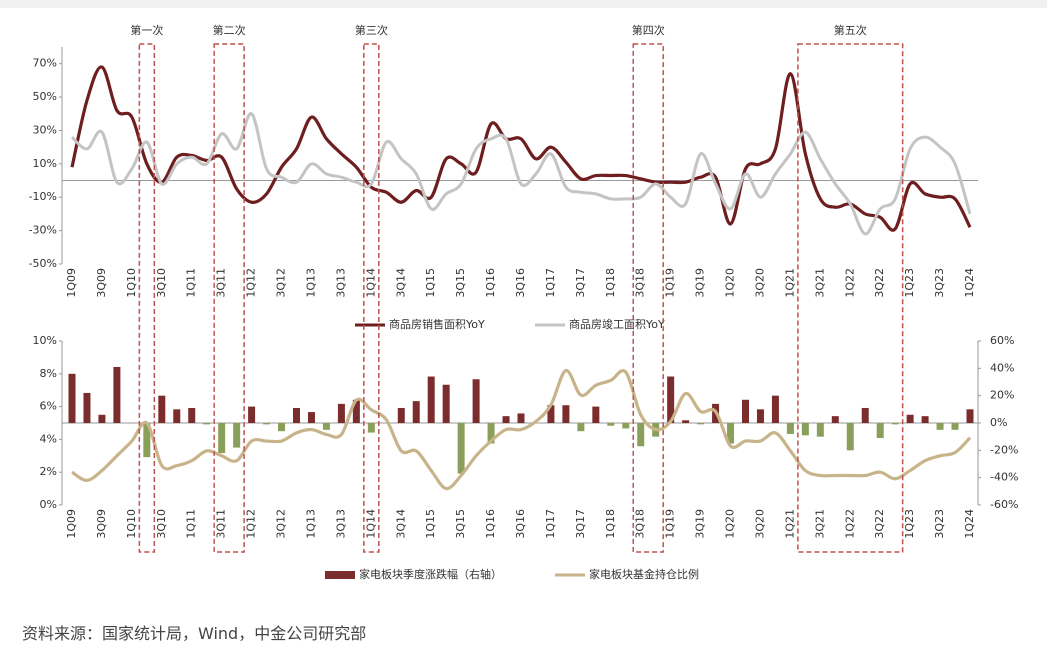 This screenshot has width=1047, height=646. What do you see at coordinates (1002, 395) in the screenshot?
I see `y2-tick-label: 20%` at bounding box center [1002, 395].